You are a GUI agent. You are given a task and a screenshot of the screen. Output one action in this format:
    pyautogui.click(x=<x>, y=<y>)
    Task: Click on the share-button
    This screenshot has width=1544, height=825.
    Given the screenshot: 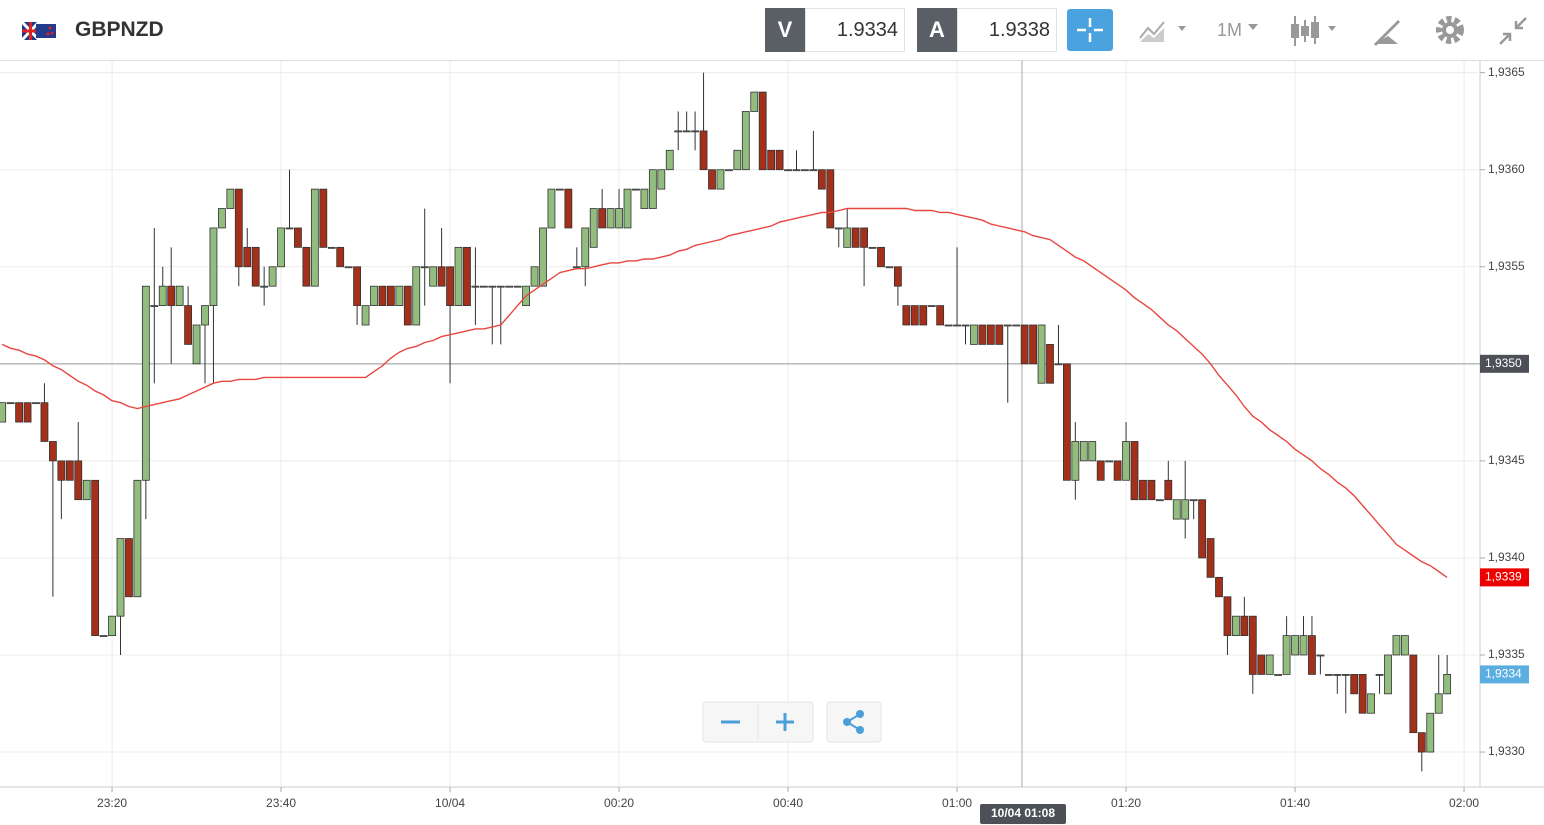 What is the action you would take?
    pyautogui.click(x=853, y=722)
    